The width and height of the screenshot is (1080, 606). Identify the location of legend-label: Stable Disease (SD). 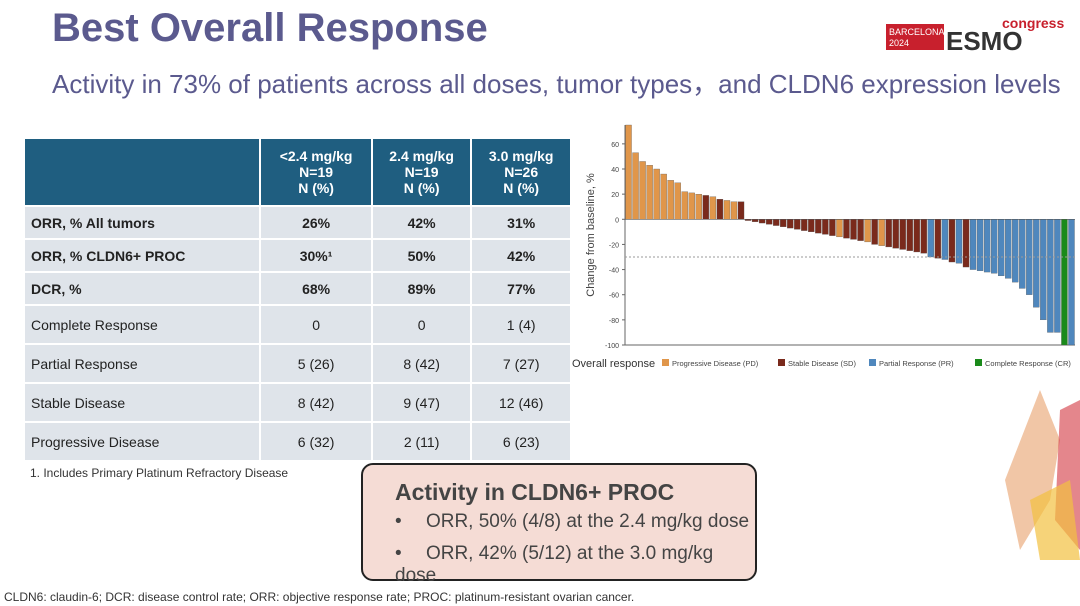
(822, 363).